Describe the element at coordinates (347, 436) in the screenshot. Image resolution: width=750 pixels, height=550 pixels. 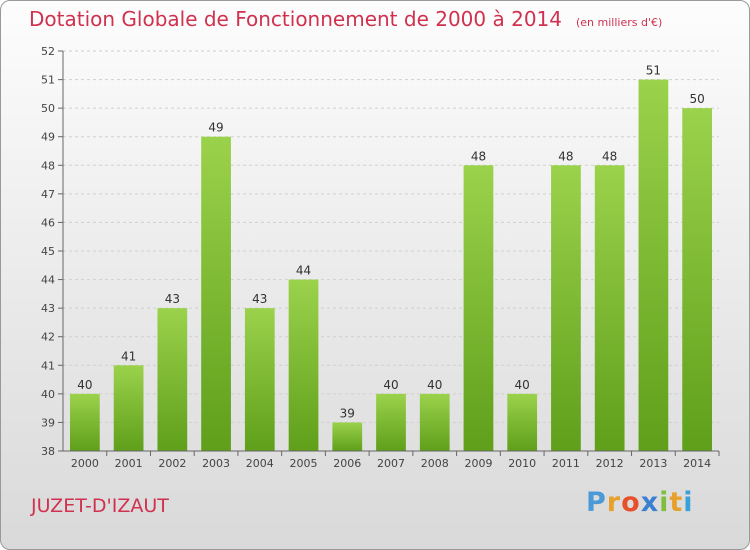
I see `bar-2006` at that location.